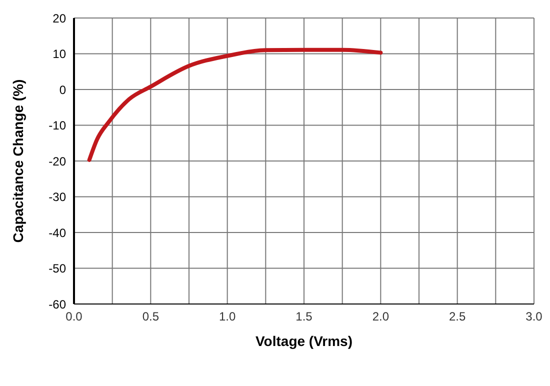  What do you see at coordinates (304, 341) in the screenshot?
I see `x-axis-title: Voltage (Vrms)` at bounding box center [304, 341].